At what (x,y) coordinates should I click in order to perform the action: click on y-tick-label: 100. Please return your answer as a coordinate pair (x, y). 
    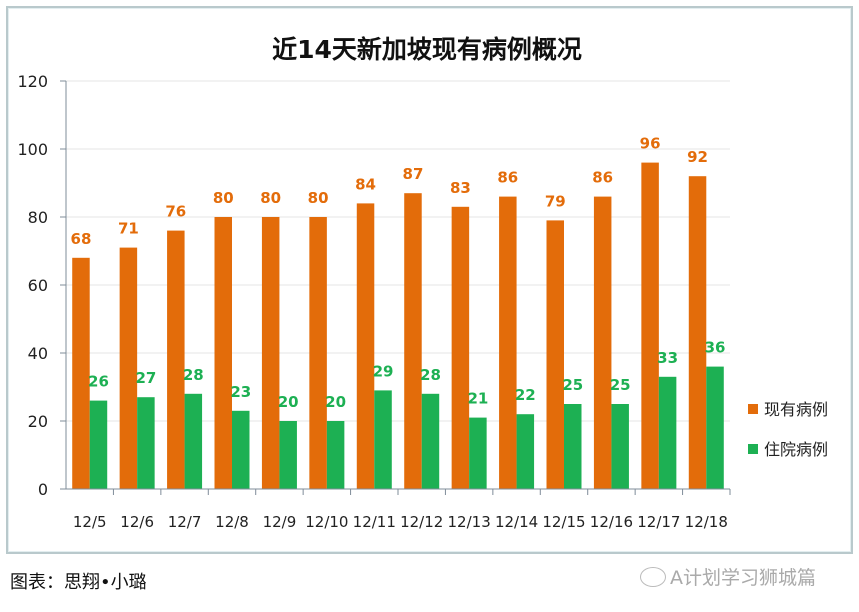
    Looking at the image, I should click on (32, 149).